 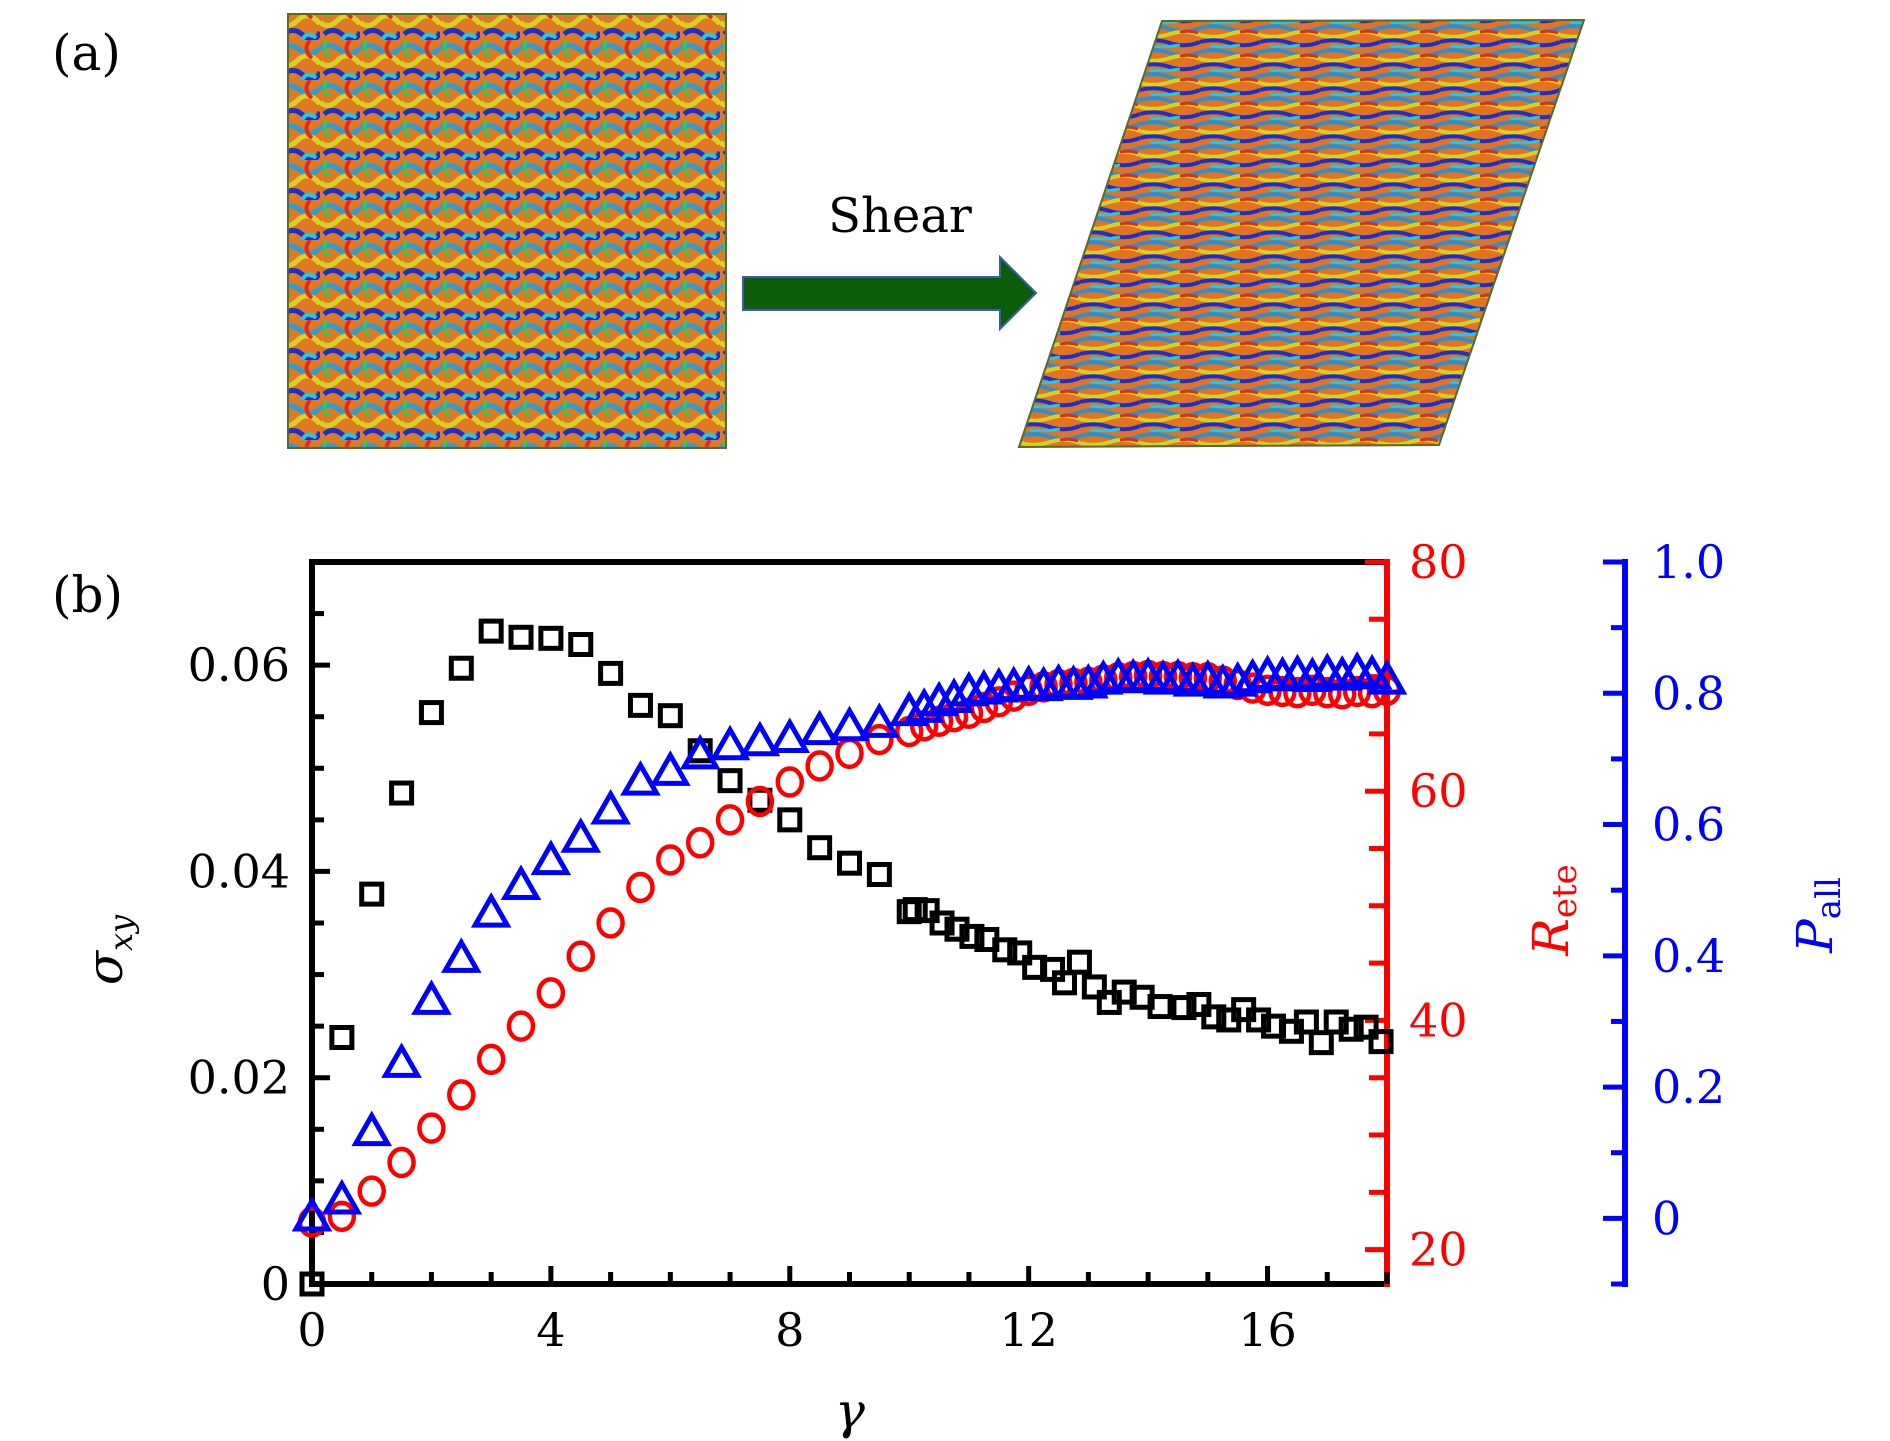 I want to click on x-tick-label: 0, so click(x=311, y=1330).